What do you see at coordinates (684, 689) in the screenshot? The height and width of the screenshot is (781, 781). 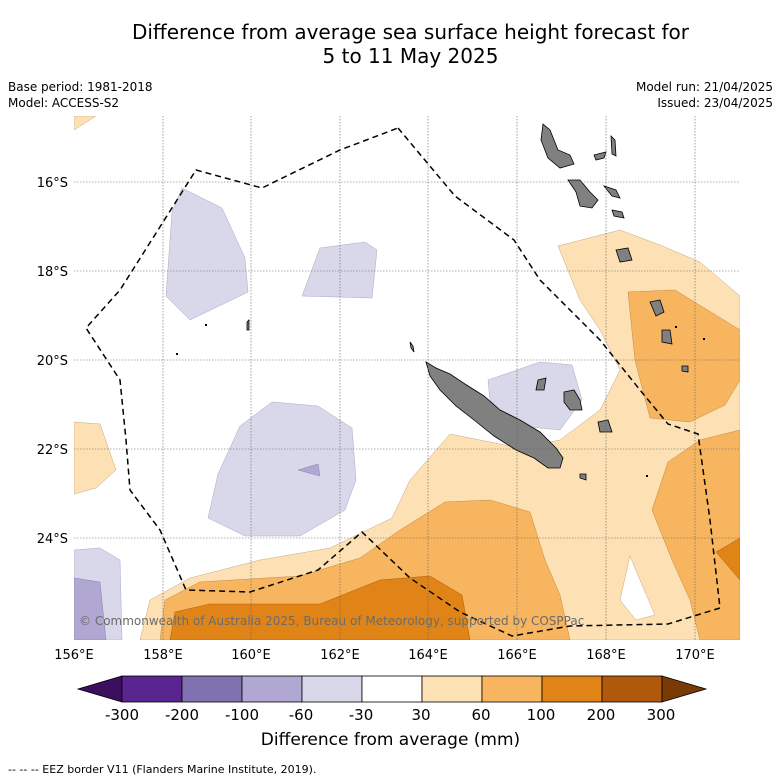 I see `colorbar-extend-high` at bounding box center [684, 689].